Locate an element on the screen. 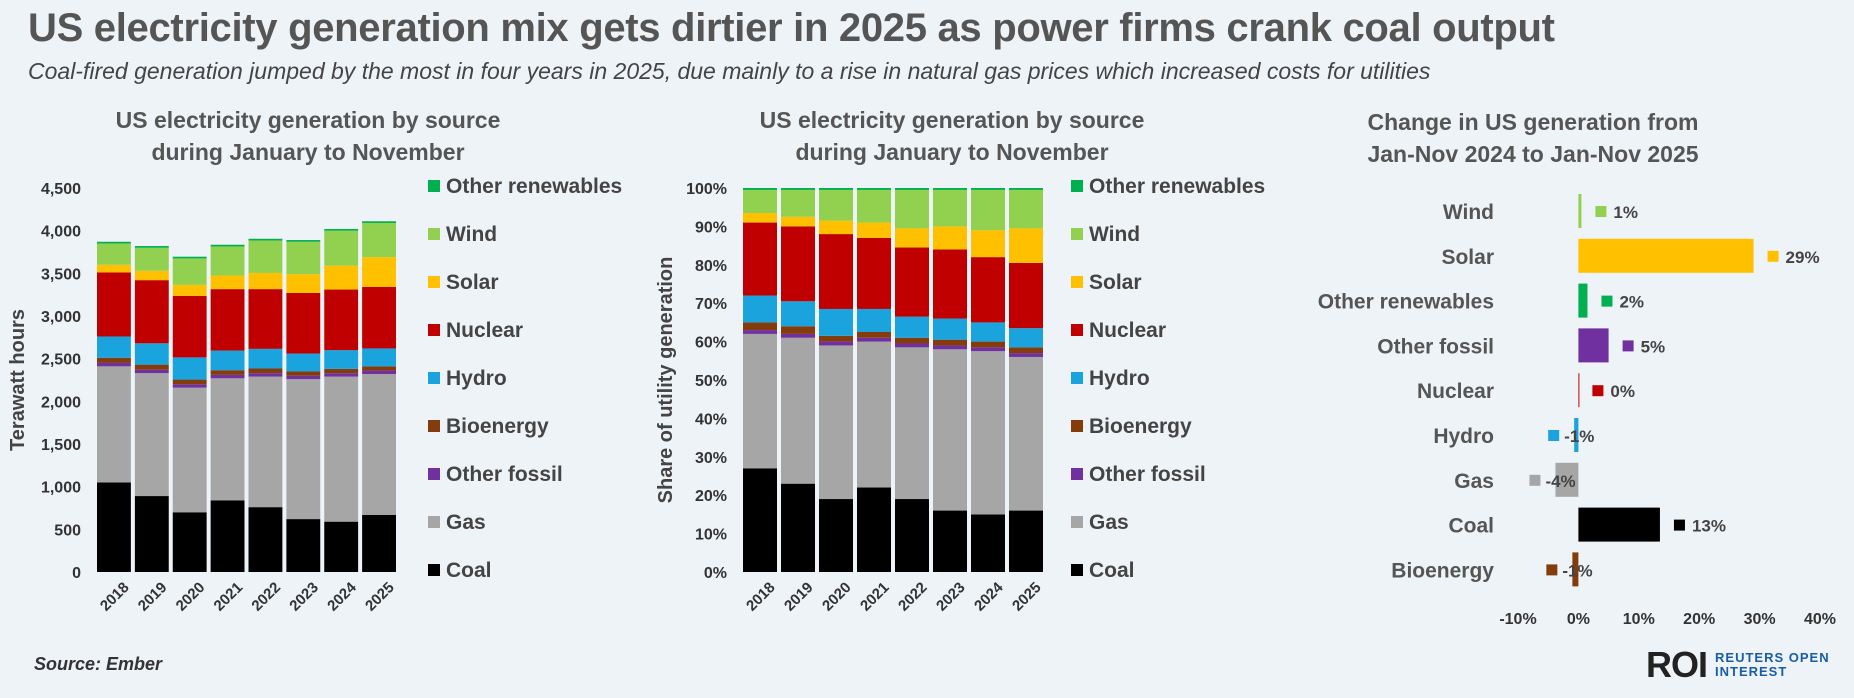  twh-legend-label-coal: Coal is located at coordinates (469, 570).